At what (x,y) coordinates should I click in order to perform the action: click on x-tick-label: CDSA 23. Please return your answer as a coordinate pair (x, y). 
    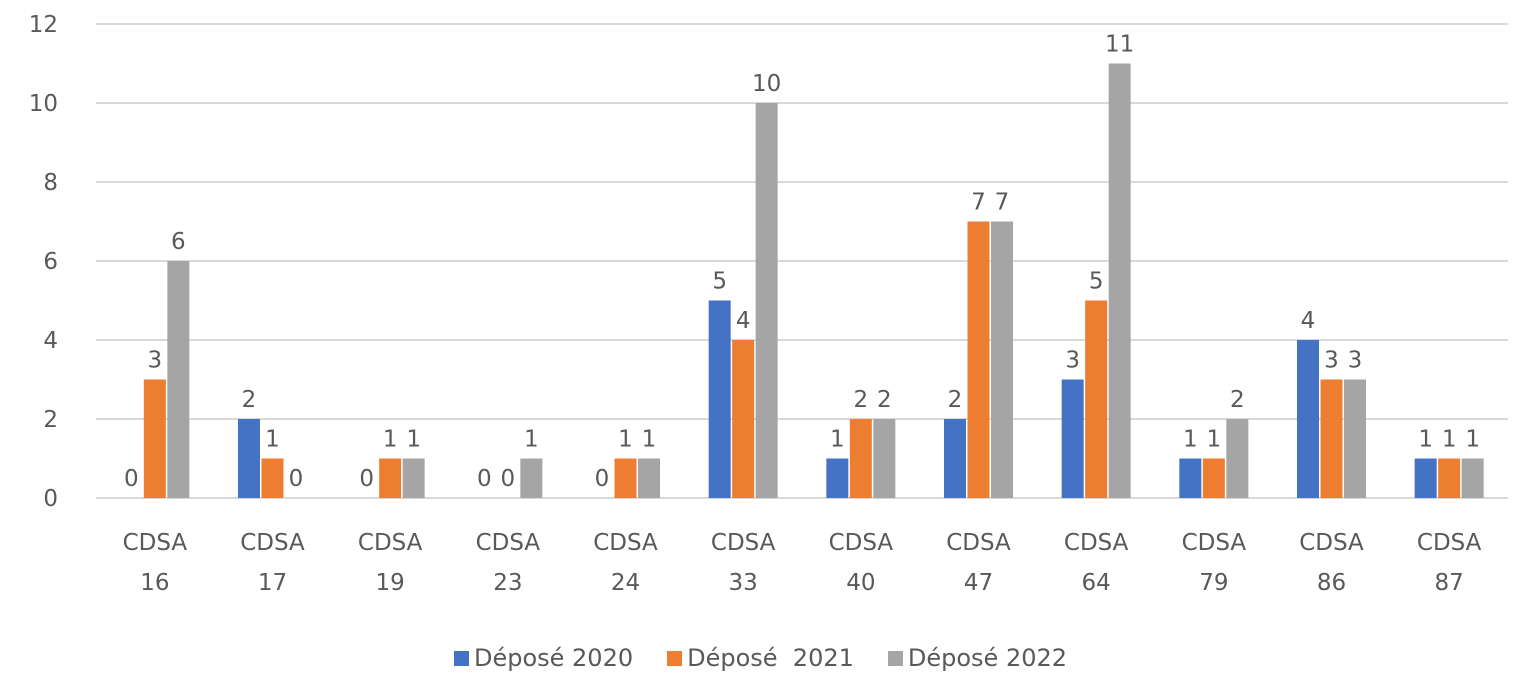
    Looking at the image, I should click on (508, 563).